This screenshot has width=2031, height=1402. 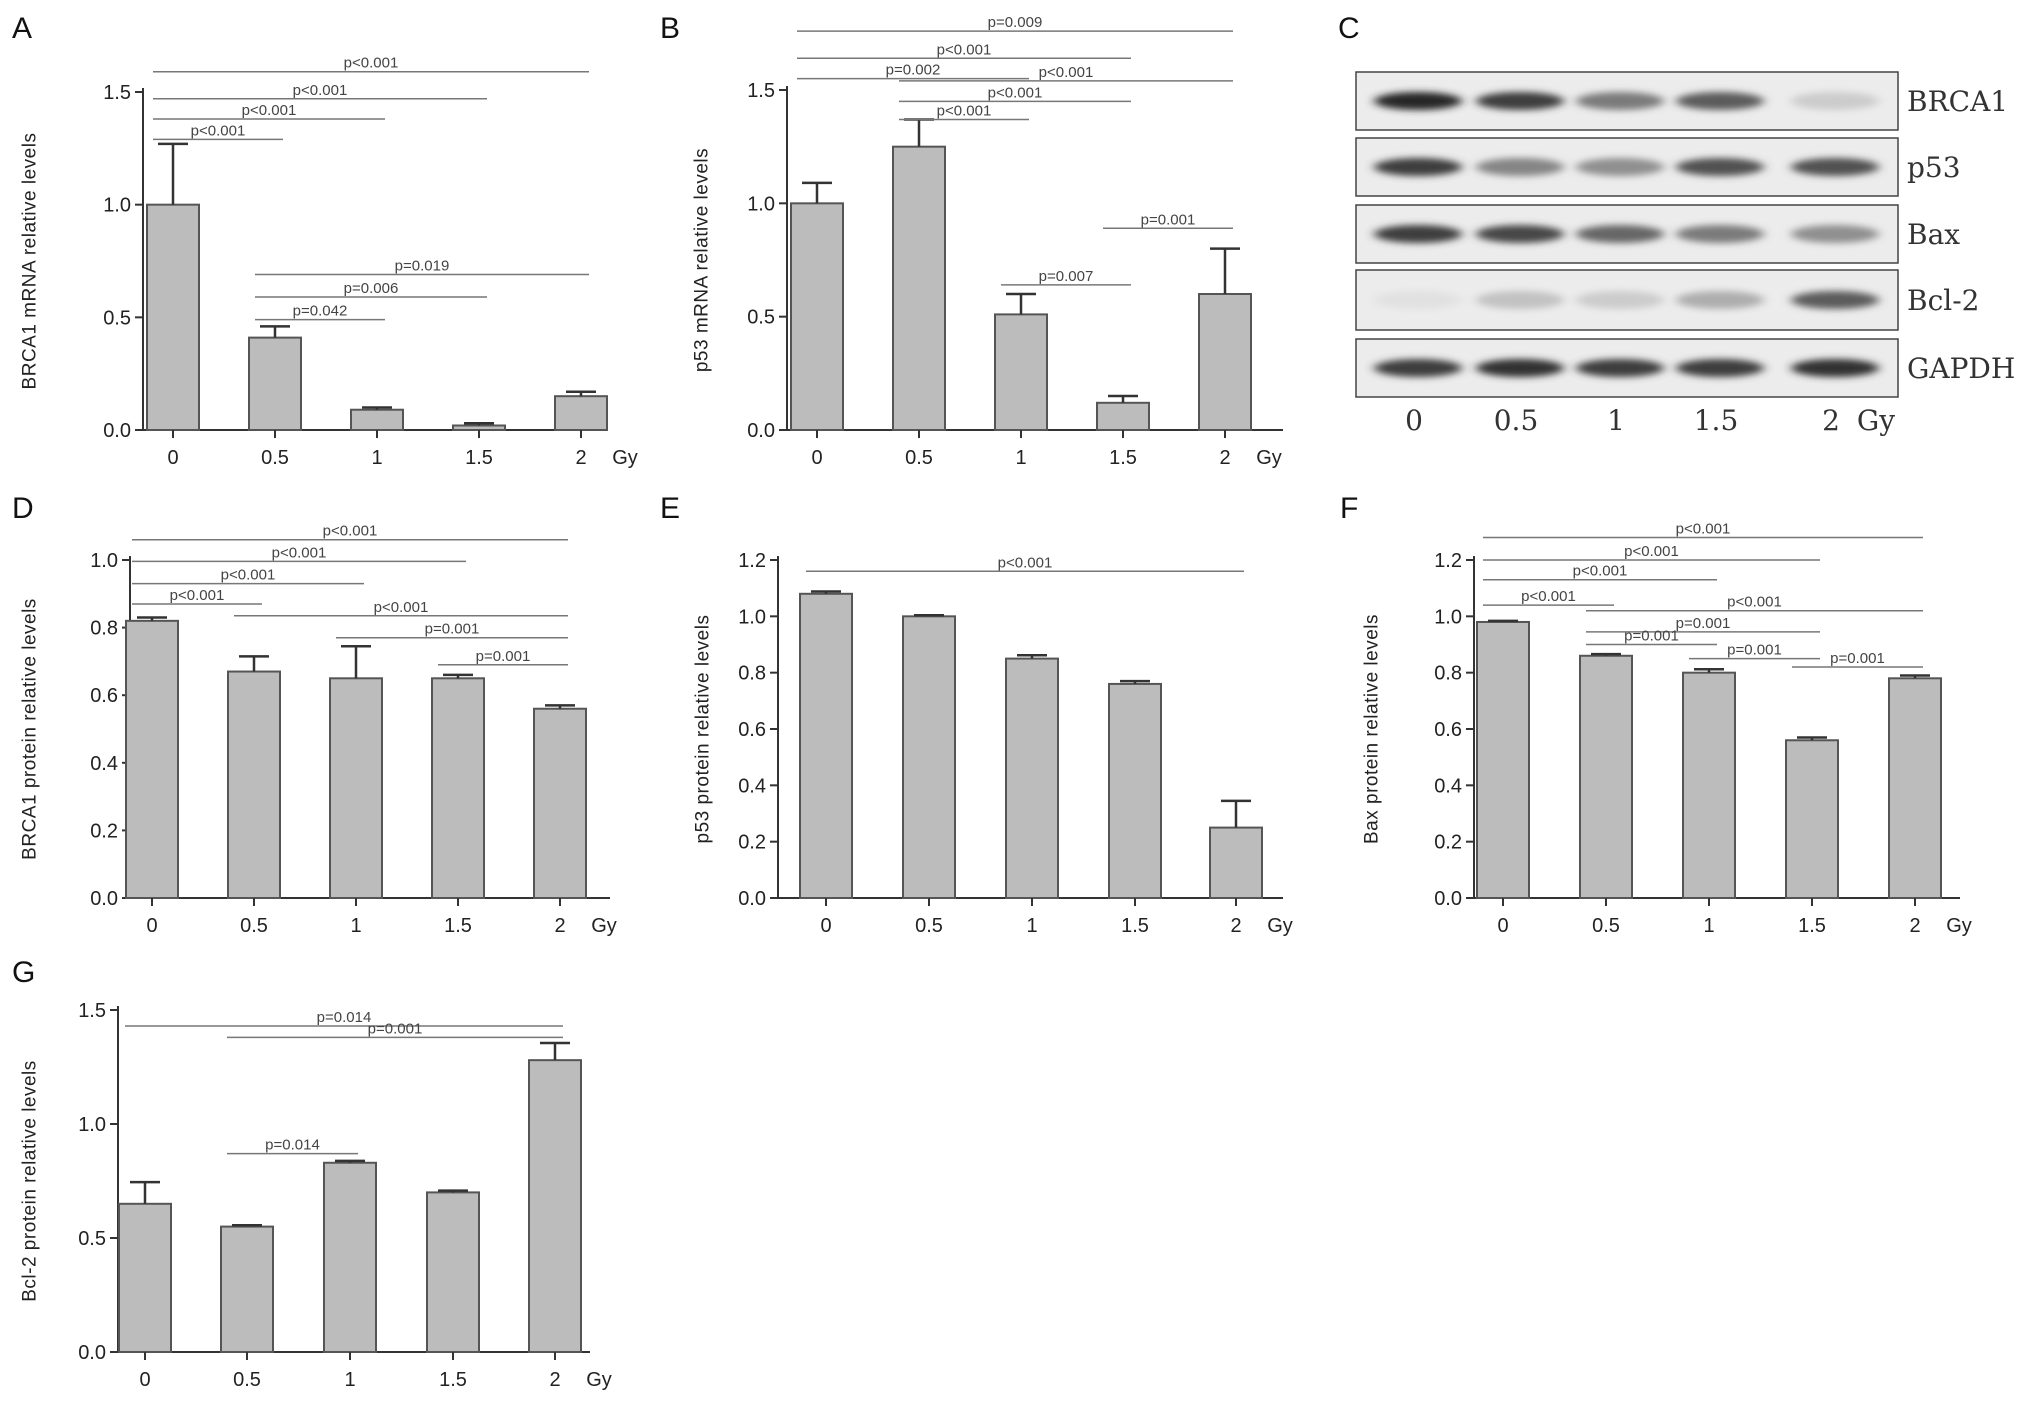 What do you see at coordinates (344, 1017) in the screenshot?
I see `significance-label: p=0.014` at bounding box center [344, 1017].